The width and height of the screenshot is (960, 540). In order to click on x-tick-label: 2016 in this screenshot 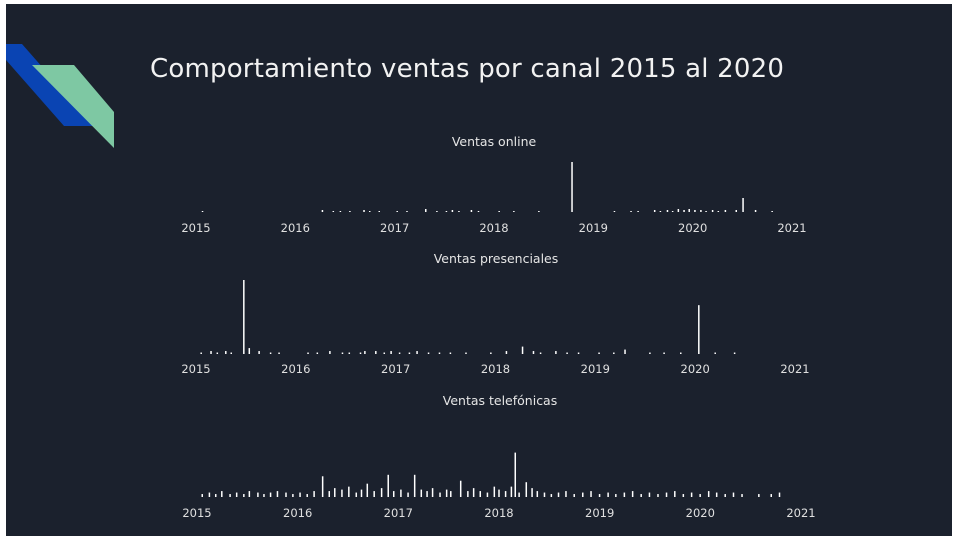, I will do `click(295, 228)`.